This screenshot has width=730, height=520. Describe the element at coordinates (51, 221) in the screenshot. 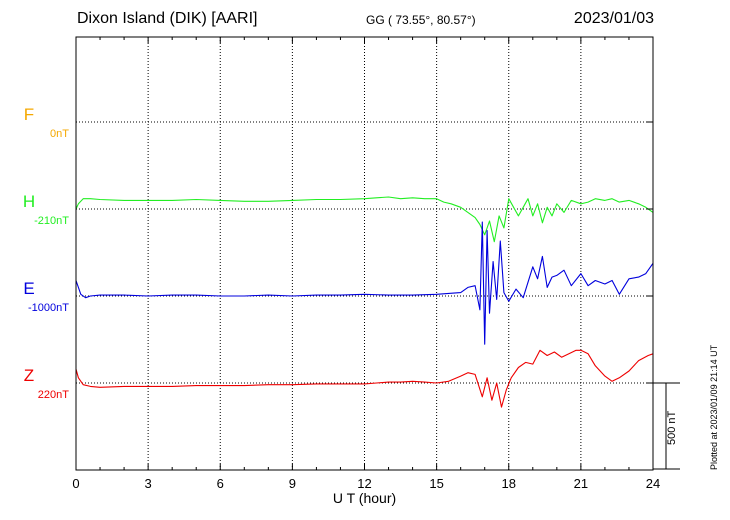

I see `series-h-baseline: -210nT` at that location.